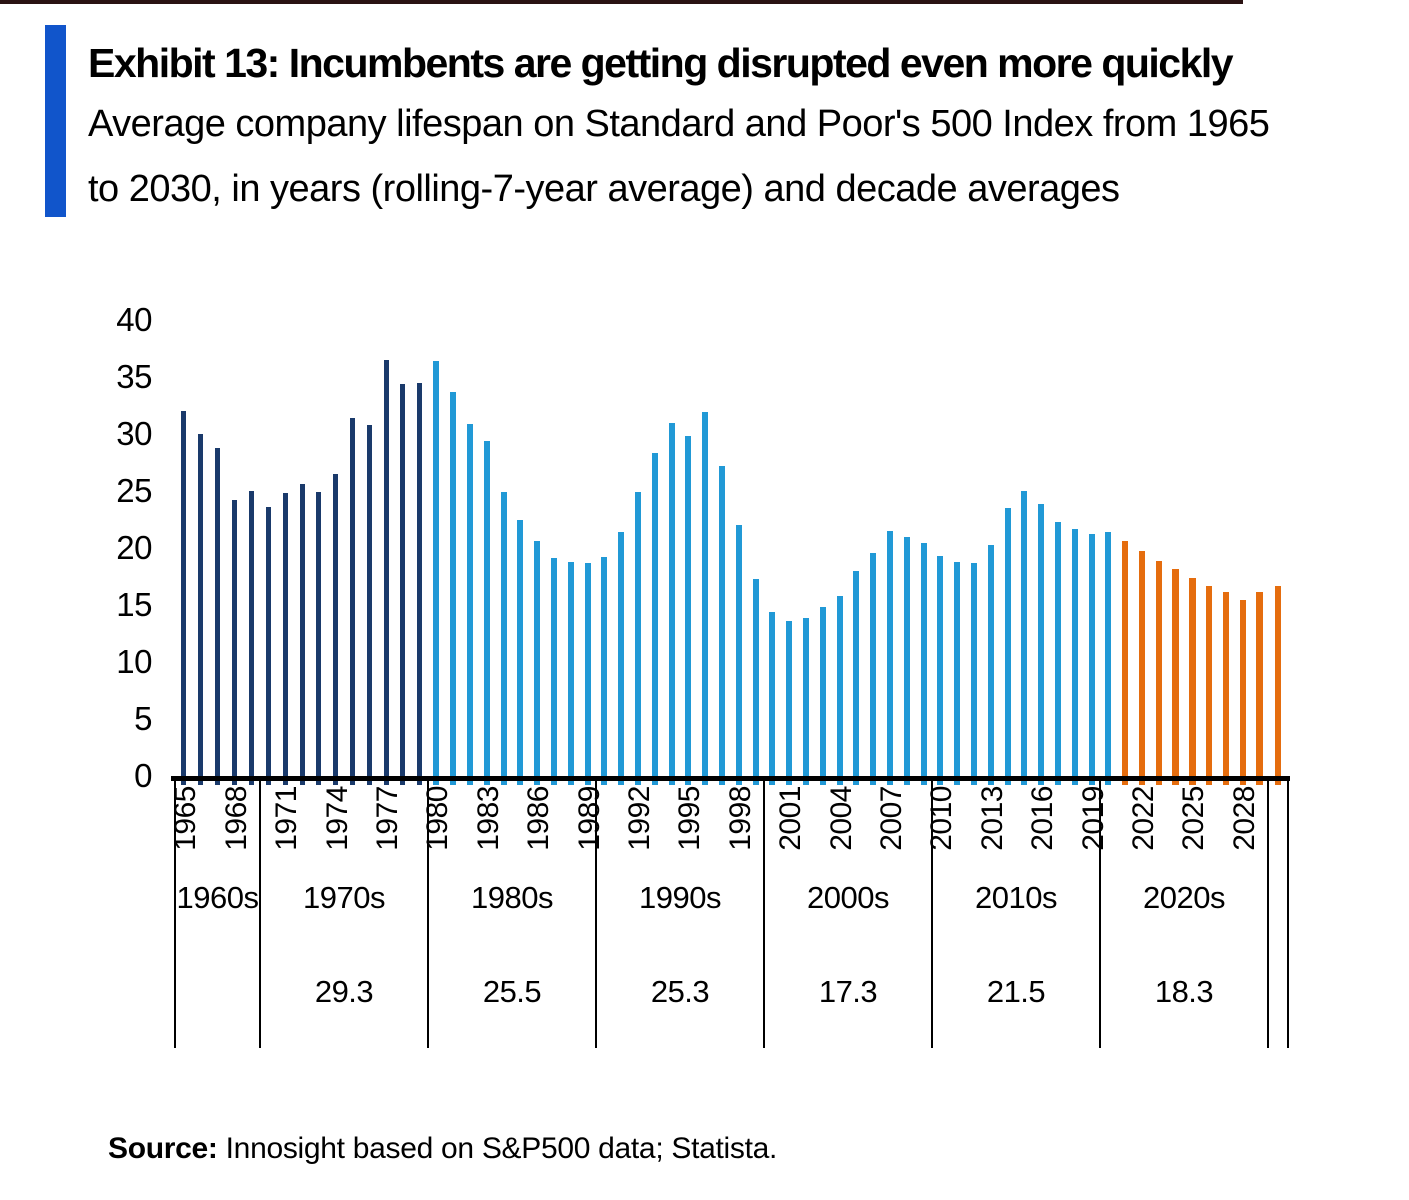 The height and width of the screenshot is (1200, 1409). I want to click on x-axis-year-label-1998: 1998, so click(740, 818).